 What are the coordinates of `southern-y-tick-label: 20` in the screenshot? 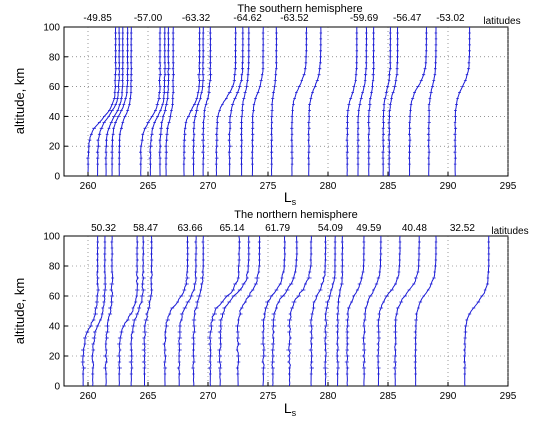 It's located at (55, 147).